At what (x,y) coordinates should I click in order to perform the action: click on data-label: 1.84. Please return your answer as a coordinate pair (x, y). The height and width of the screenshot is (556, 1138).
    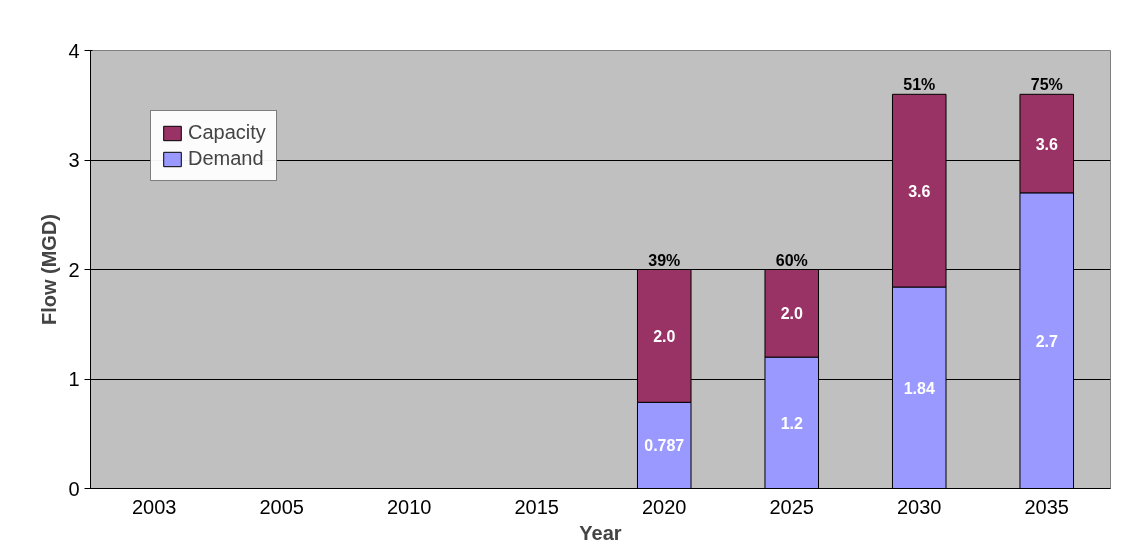
    Looking at the image, I should click on (919, 388).